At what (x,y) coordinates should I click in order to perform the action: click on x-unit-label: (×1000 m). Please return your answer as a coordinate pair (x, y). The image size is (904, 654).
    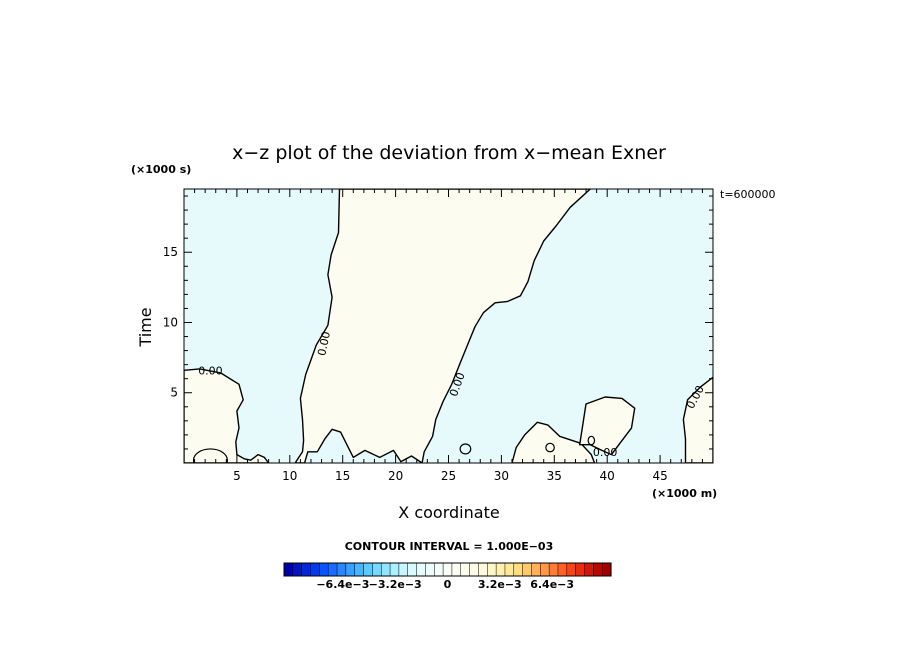
    Looking at the image, I should click on (684, 493).